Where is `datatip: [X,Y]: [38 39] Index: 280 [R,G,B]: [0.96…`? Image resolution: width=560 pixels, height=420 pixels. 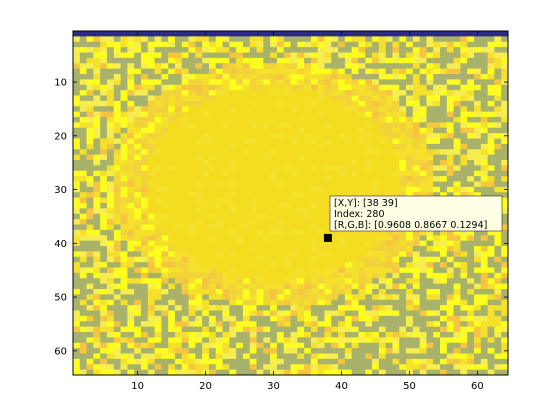 datatip: [X,Y]: [38 39] Index: 280 [R,G,B]: [0.96… is located at coordinates (413, 218).